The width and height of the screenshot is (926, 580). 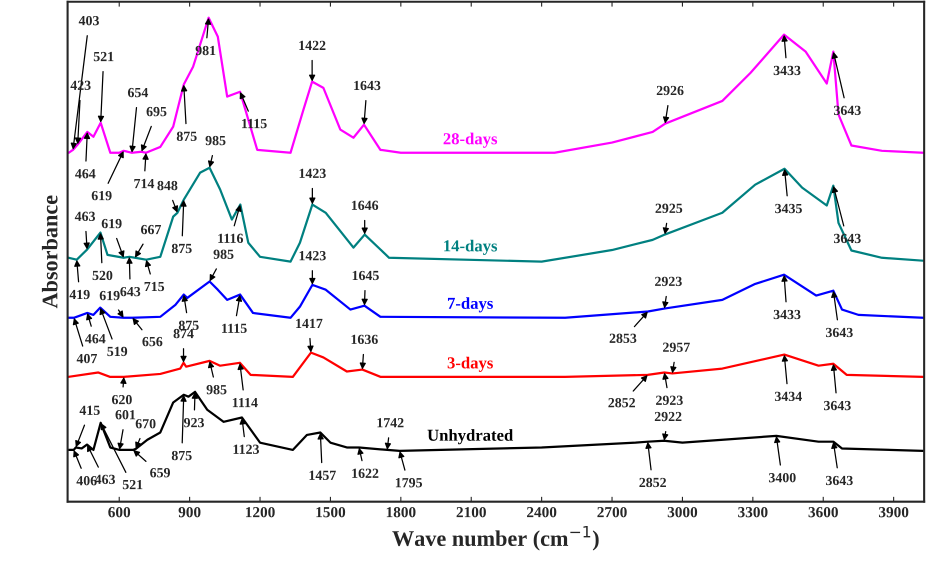 I want to click on annotation: 1646, so click(x=365, y=205).